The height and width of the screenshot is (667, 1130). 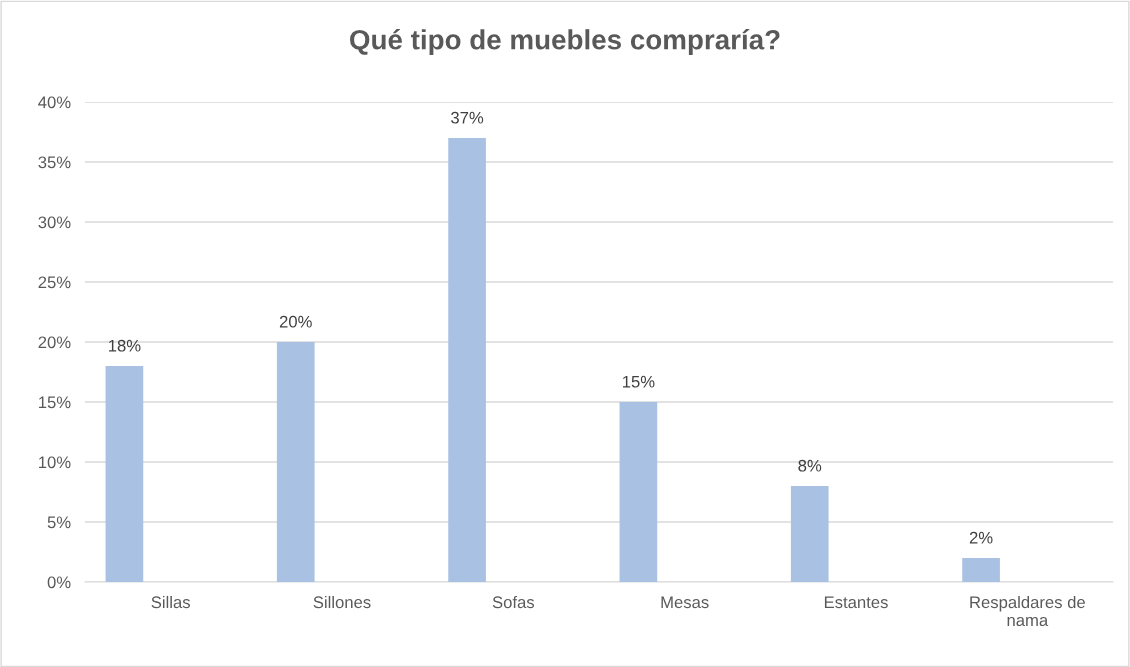 What do you see at coordinates (59, 582) in the screenshot?
I see `y-tick-label: 0%` at bounding box center [59, 582].